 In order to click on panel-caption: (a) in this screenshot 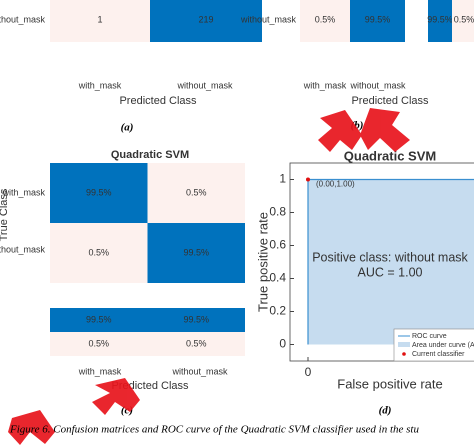, I will do `click(127, 128)`.